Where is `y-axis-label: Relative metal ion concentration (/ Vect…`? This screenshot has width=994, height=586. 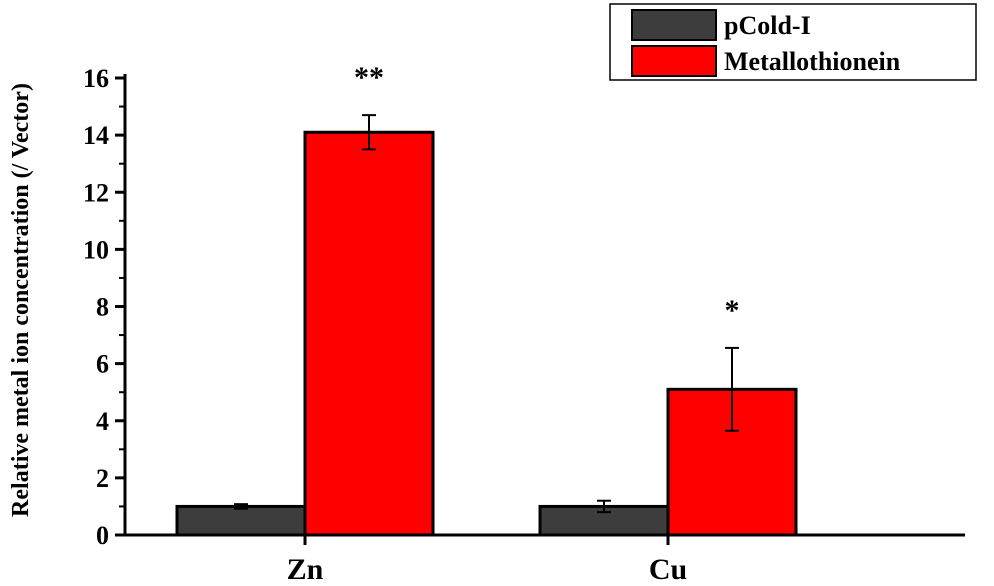 y-axis-label: Relative metal ion concentration (/ Vect… is located at coordinates (21, 300).